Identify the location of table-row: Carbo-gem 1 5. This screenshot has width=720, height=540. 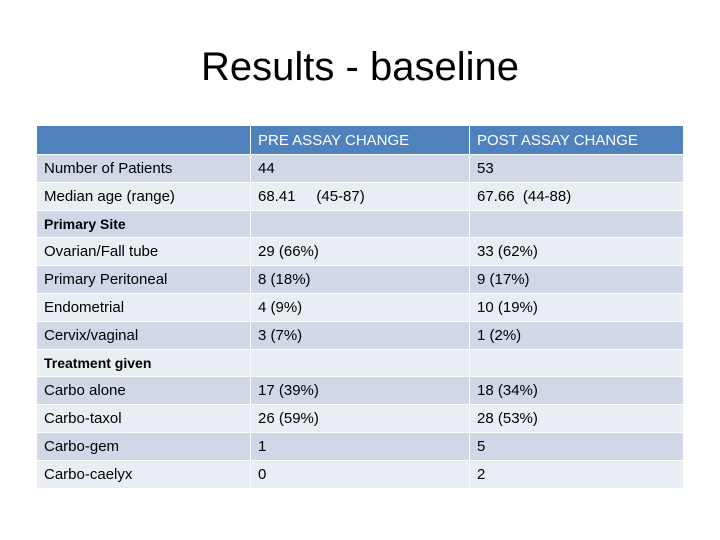
(360, 446).